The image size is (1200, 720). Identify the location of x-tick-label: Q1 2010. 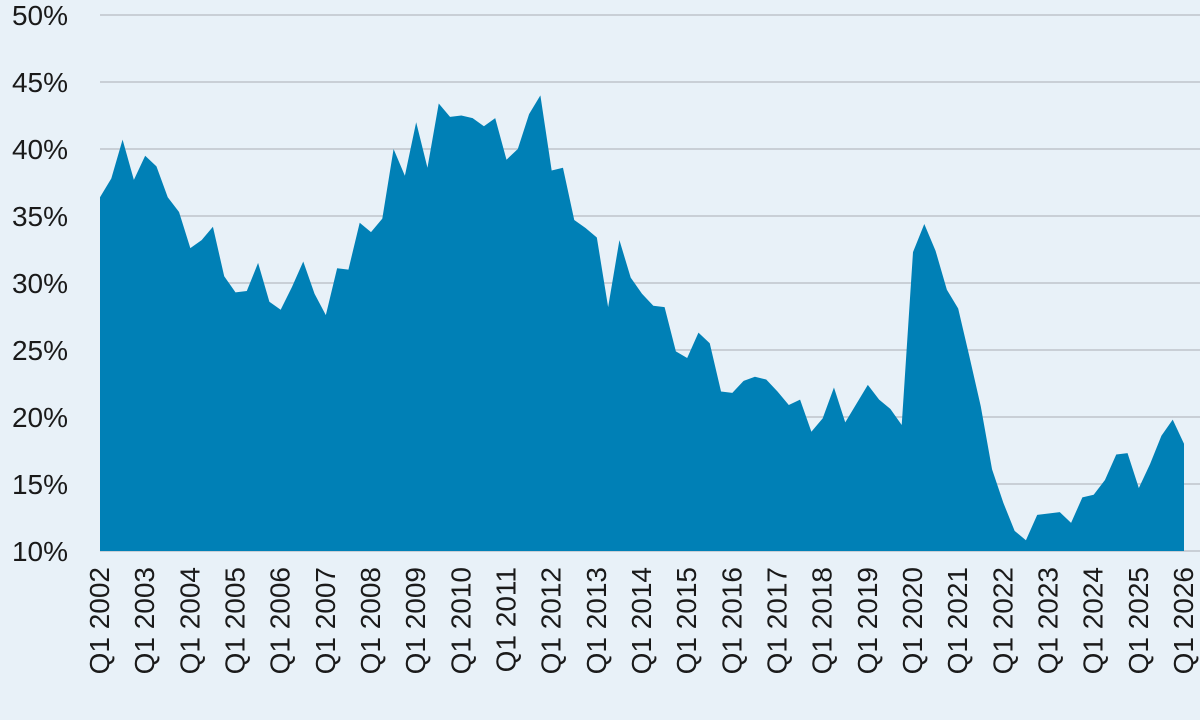
(460, 620).